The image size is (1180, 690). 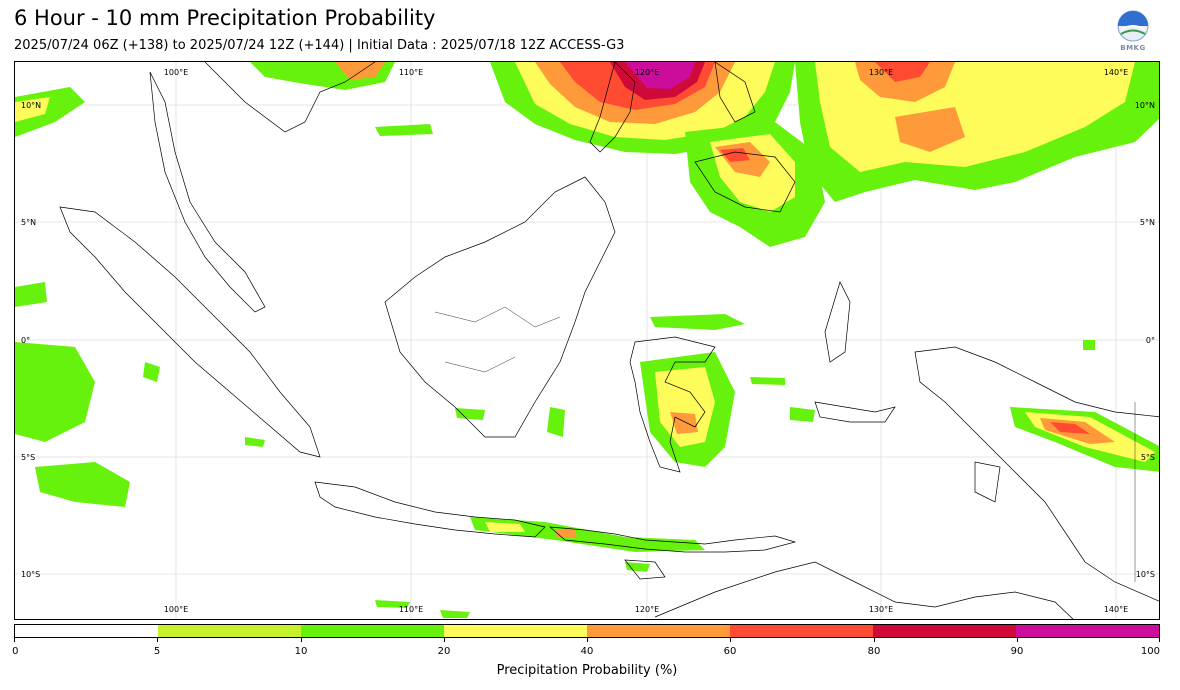 What do you see at coordinates (1133, 48) in the screenshot?
I see `logo-text: BMKG` at bounding box center [1133, 48].